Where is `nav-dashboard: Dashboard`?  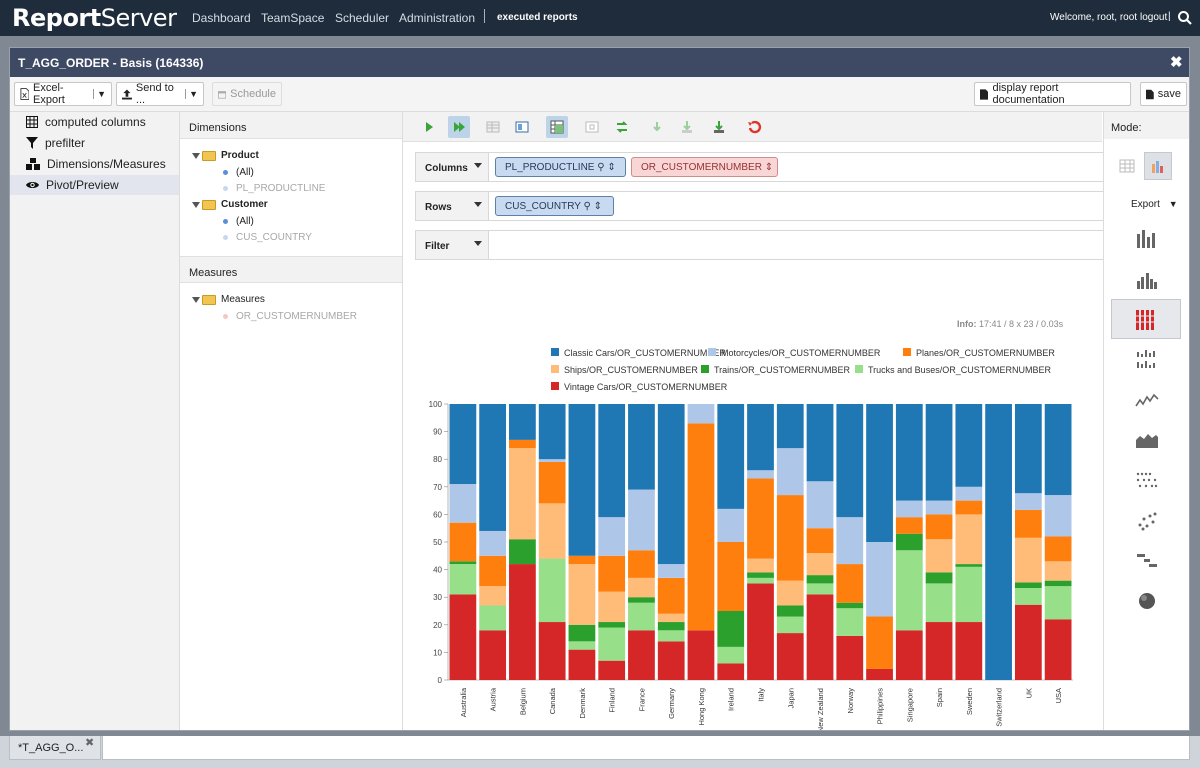 nav-dashboard: Dashboard is located at coordinates (221, 18).